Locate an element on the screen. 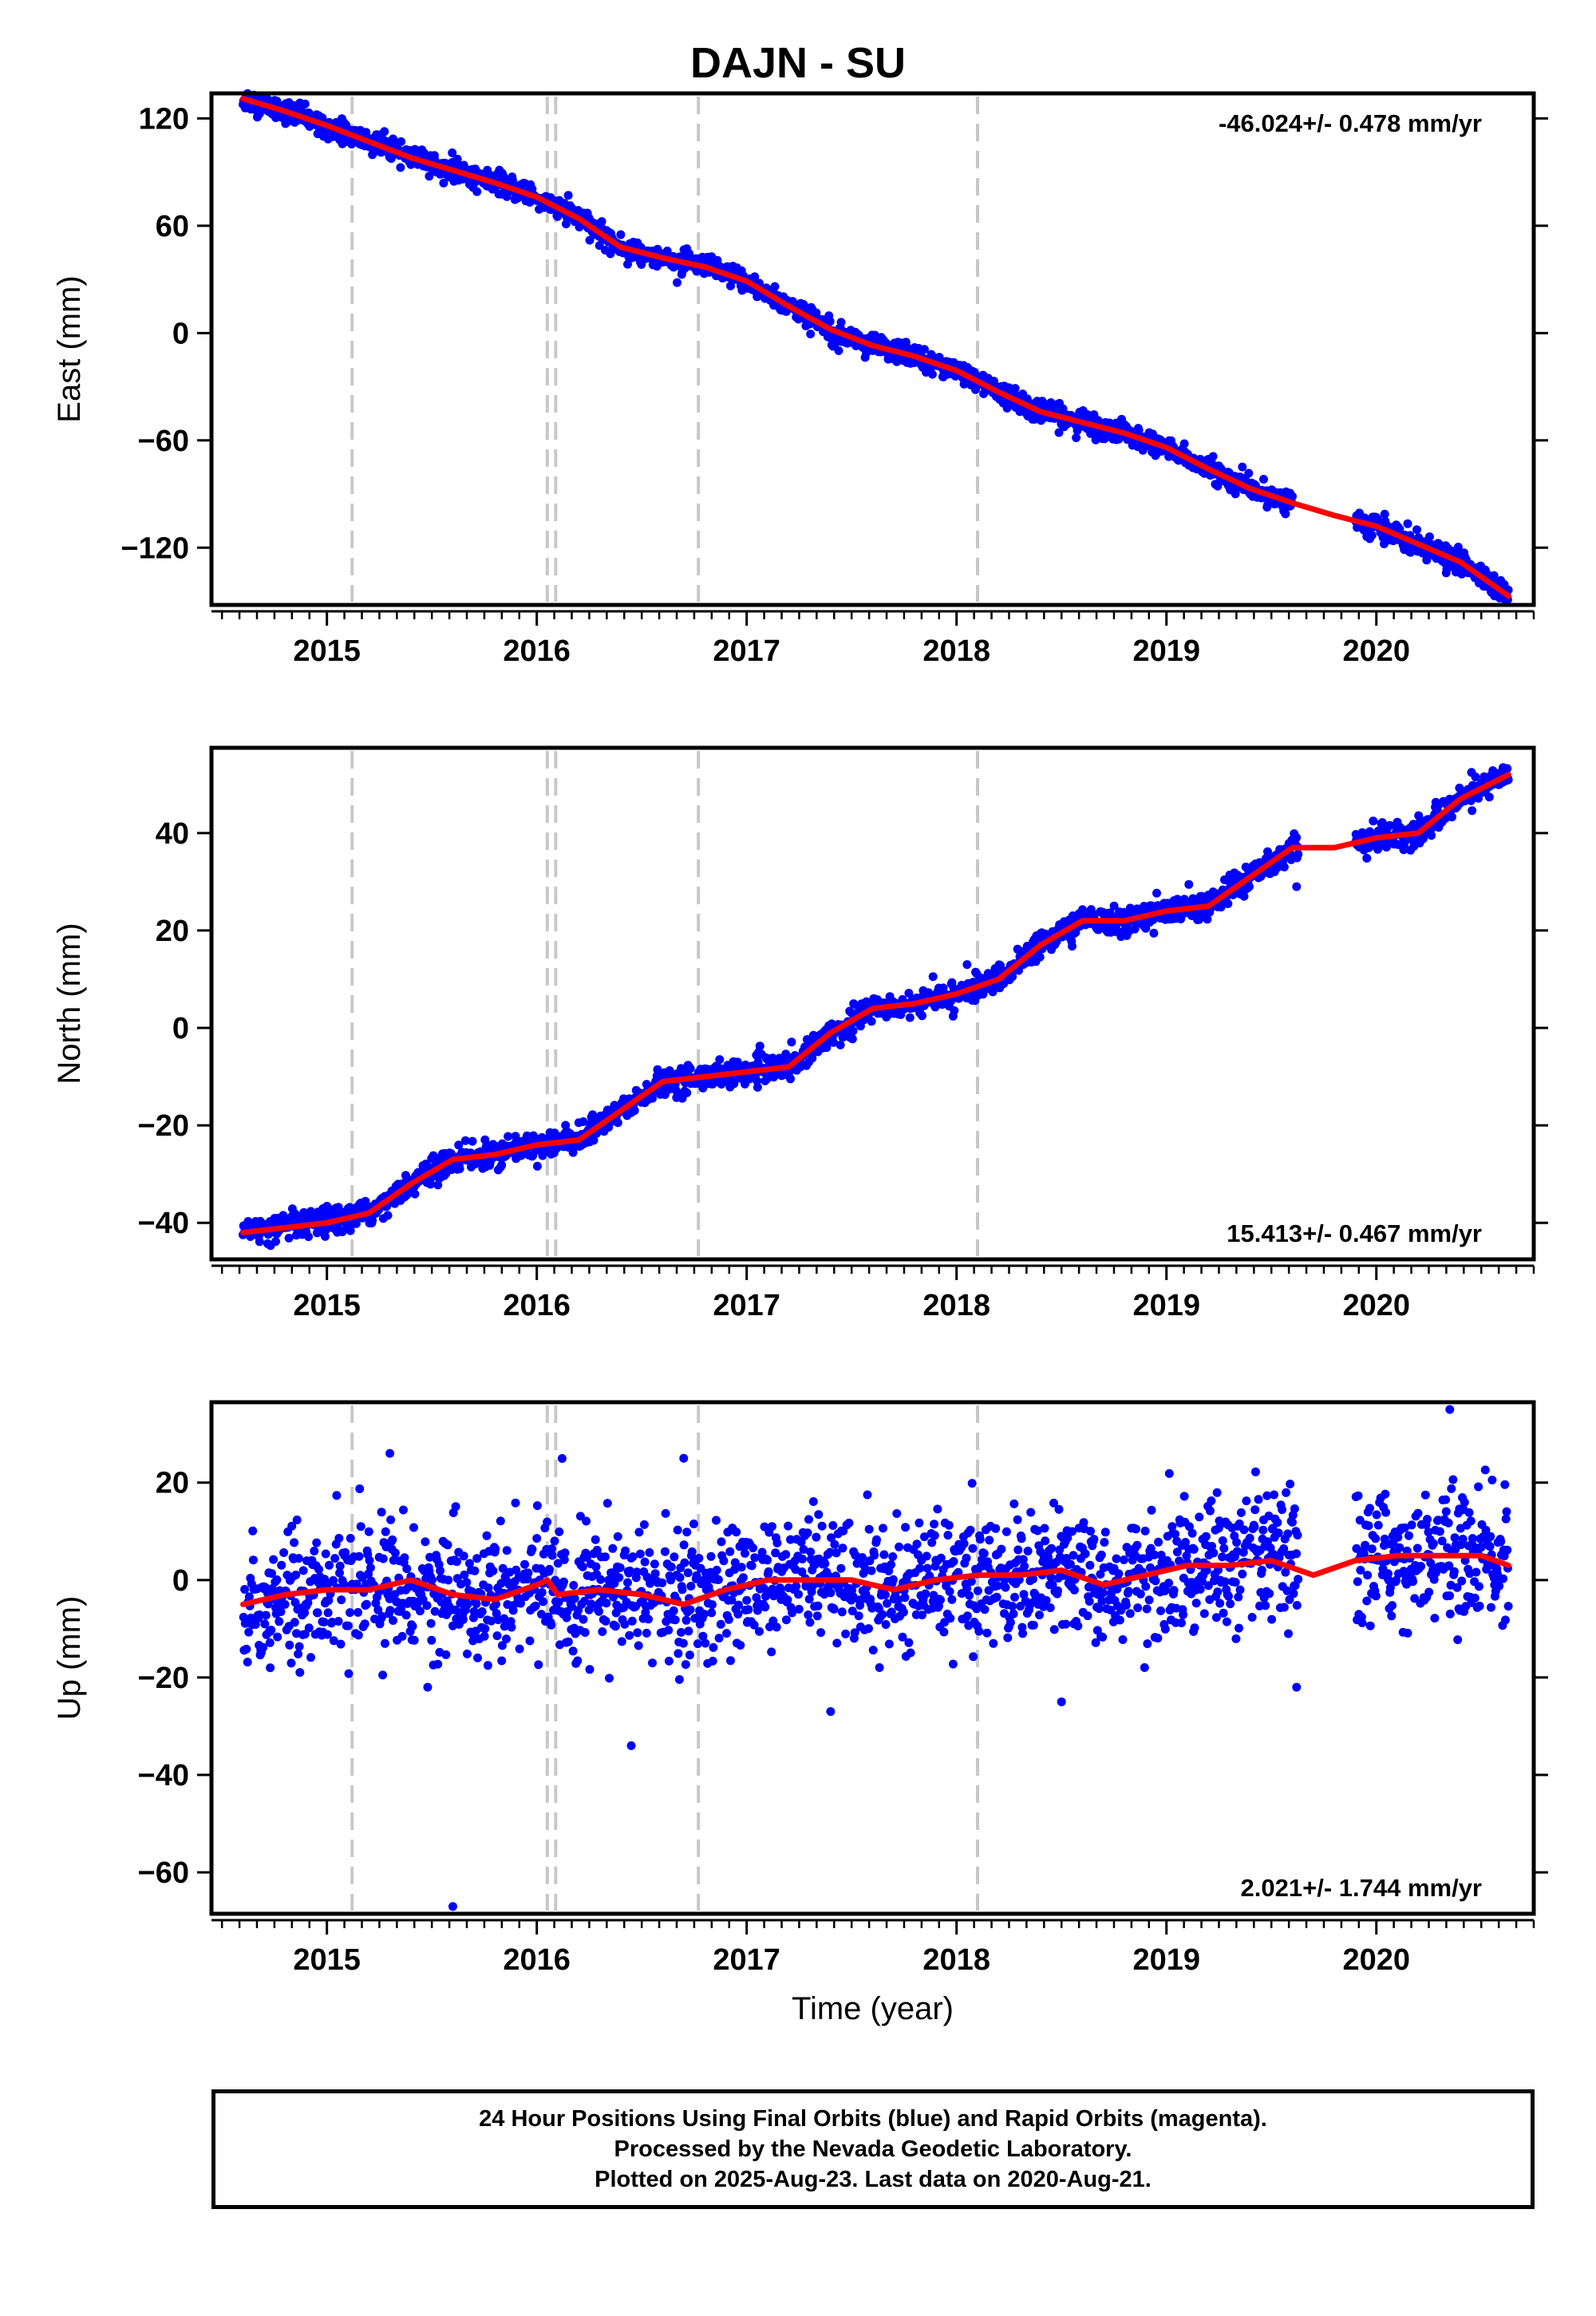  velocity-label: -46.024+/- 0.478 mm/yr is located at coordinates (1350, 123).